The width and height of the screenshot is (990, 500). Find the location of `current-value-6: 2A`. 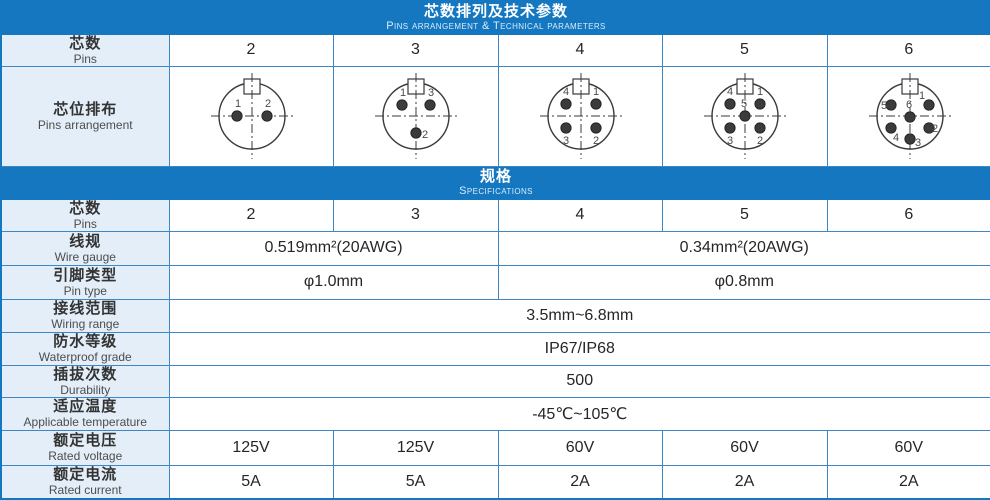

current-value-6: 2A is located at coordinates (908, 482).